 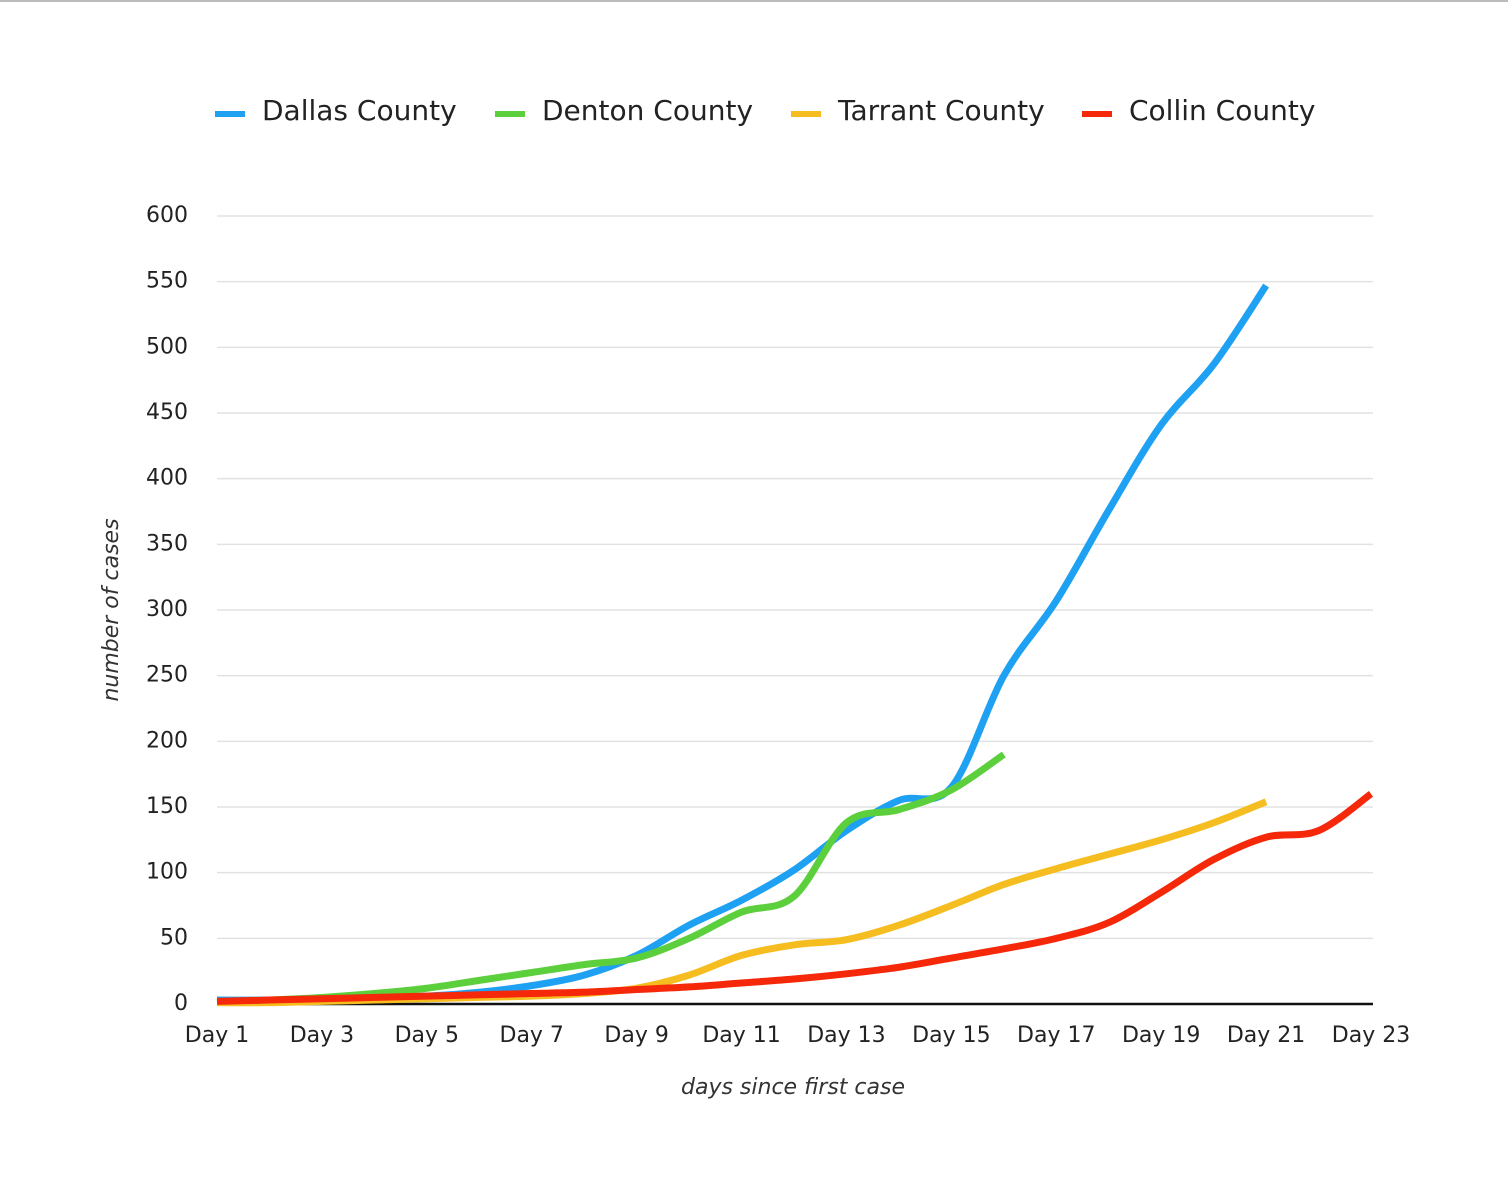 What do you see at coordinates (167, 543) in the screenshot?
I see `y-tick-label: 350` at bounding box center [167, 543].